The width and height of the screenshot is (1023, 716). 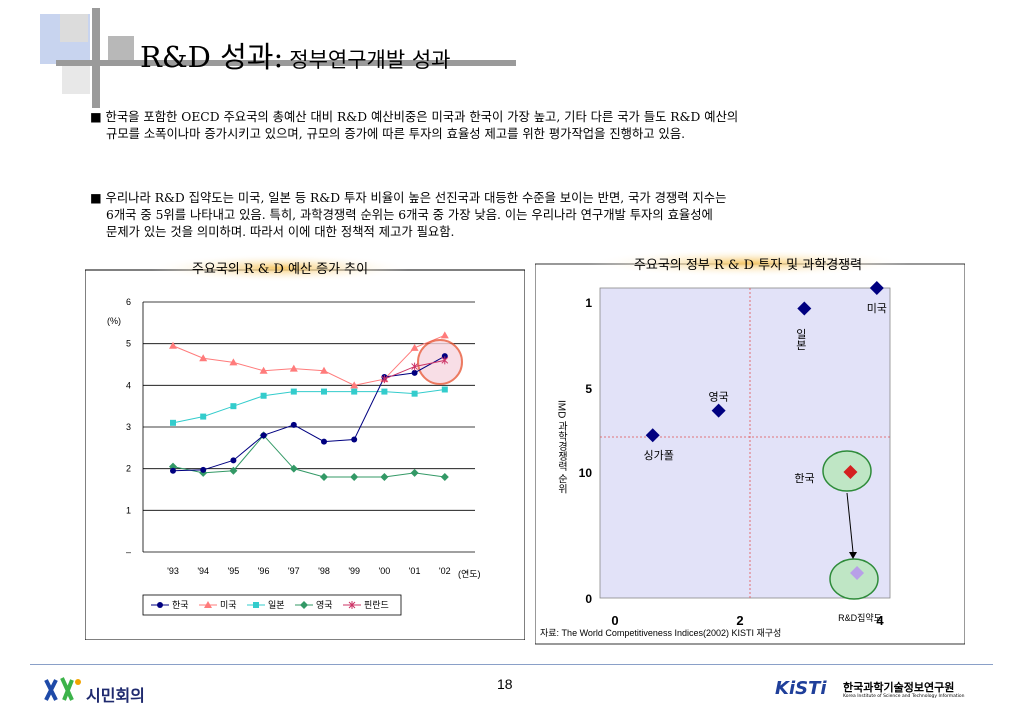 What do you see at coordinates (234, 571) in the screenshot?
I see `x-tick-label: '95` at bounding box center [234, 571].